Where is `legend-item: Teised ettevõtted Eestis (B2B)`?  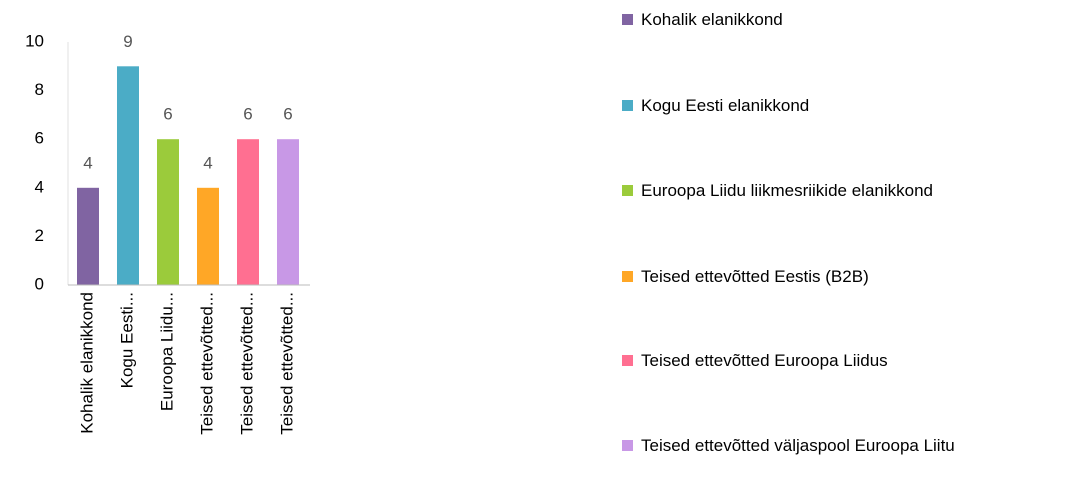
legend-item: Teised ettevõtted Eestis (B2B) is located at coordinates (842, 277).